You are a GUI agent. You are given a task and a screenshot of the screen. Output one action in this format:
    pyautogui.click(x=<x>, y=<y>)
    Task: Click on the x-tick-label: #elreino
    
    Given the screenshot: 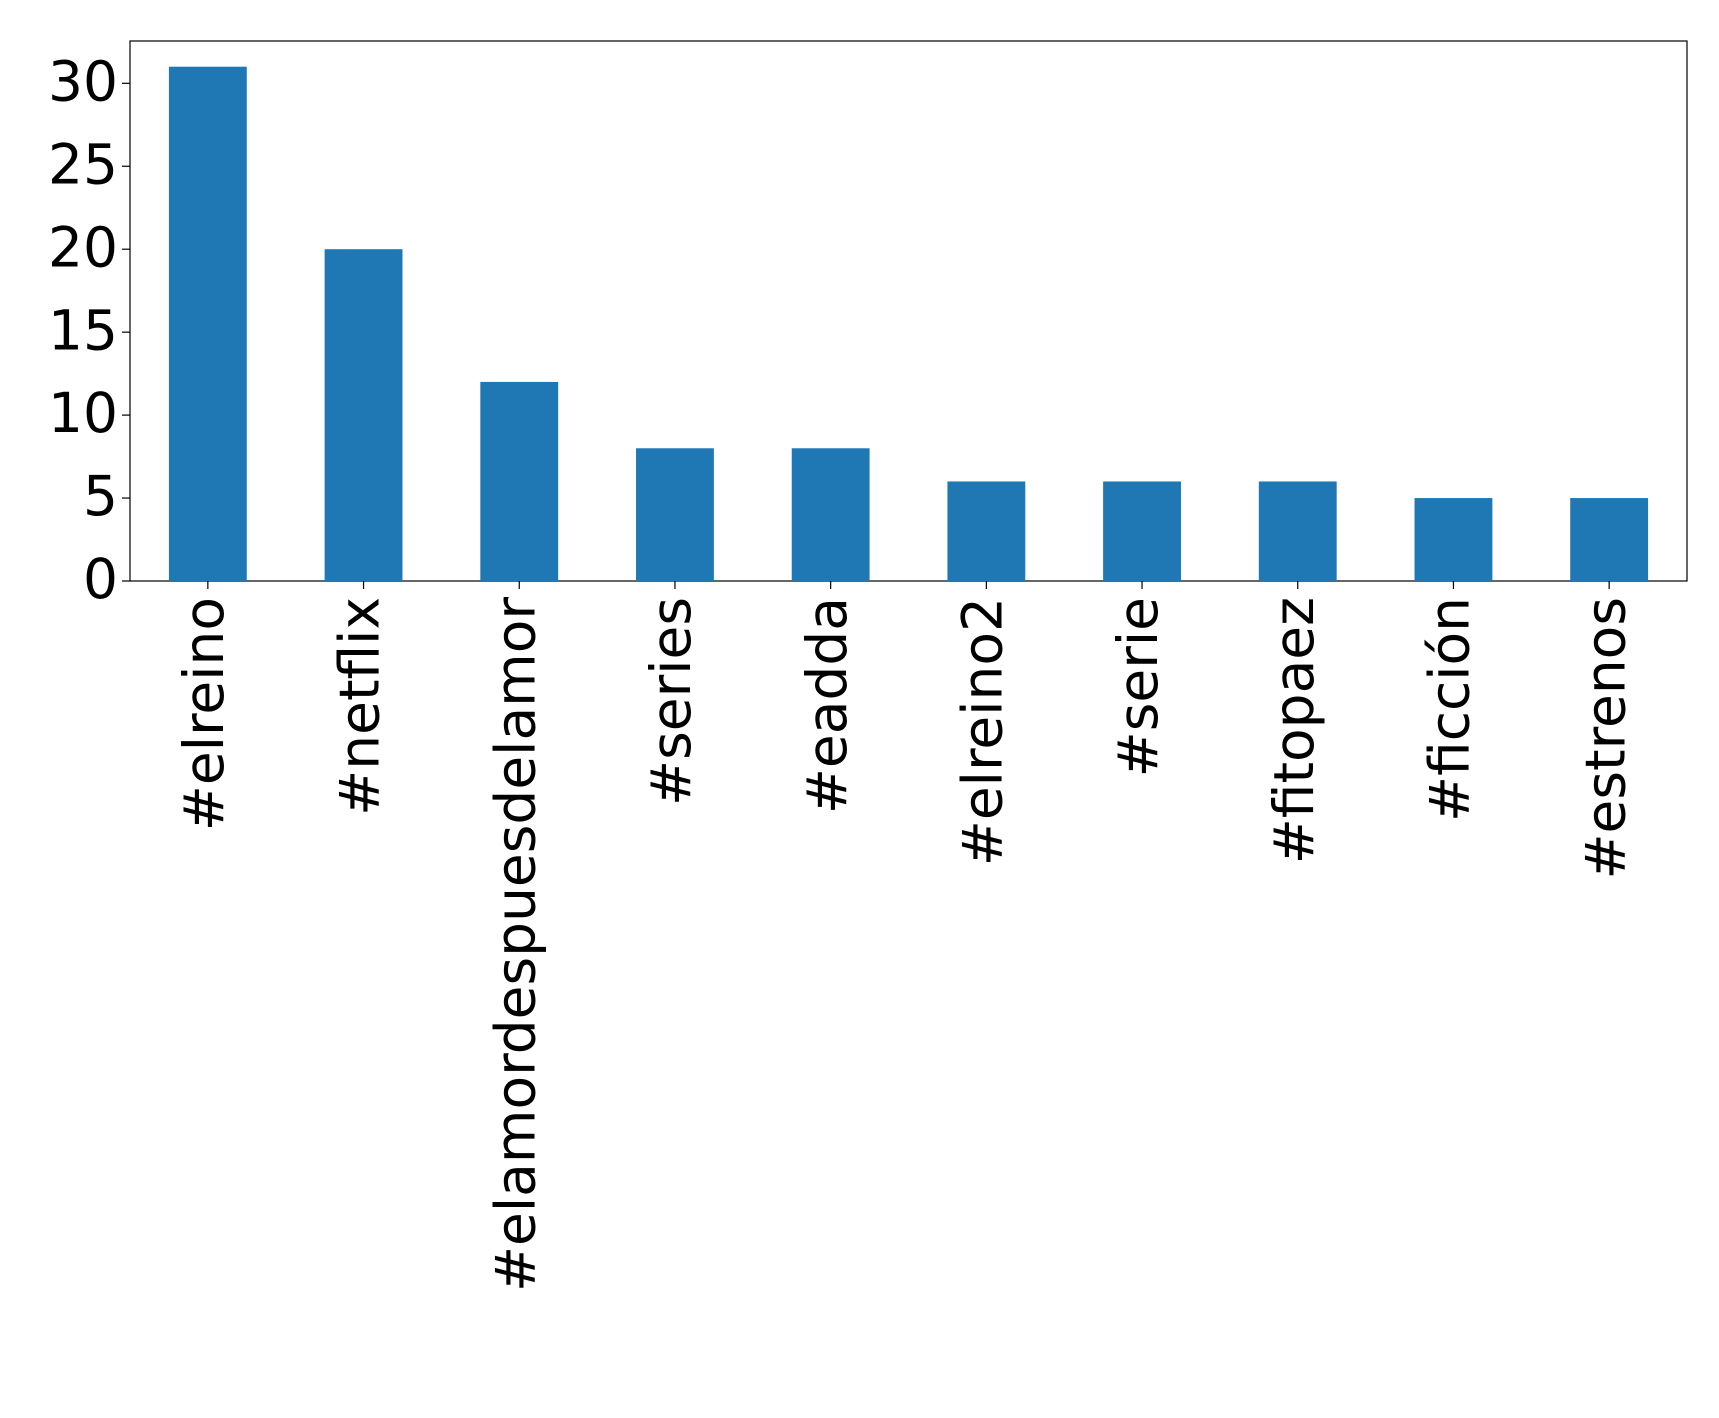 What is the action you would take?
    pyautogui.click(x=204, y=714)
    